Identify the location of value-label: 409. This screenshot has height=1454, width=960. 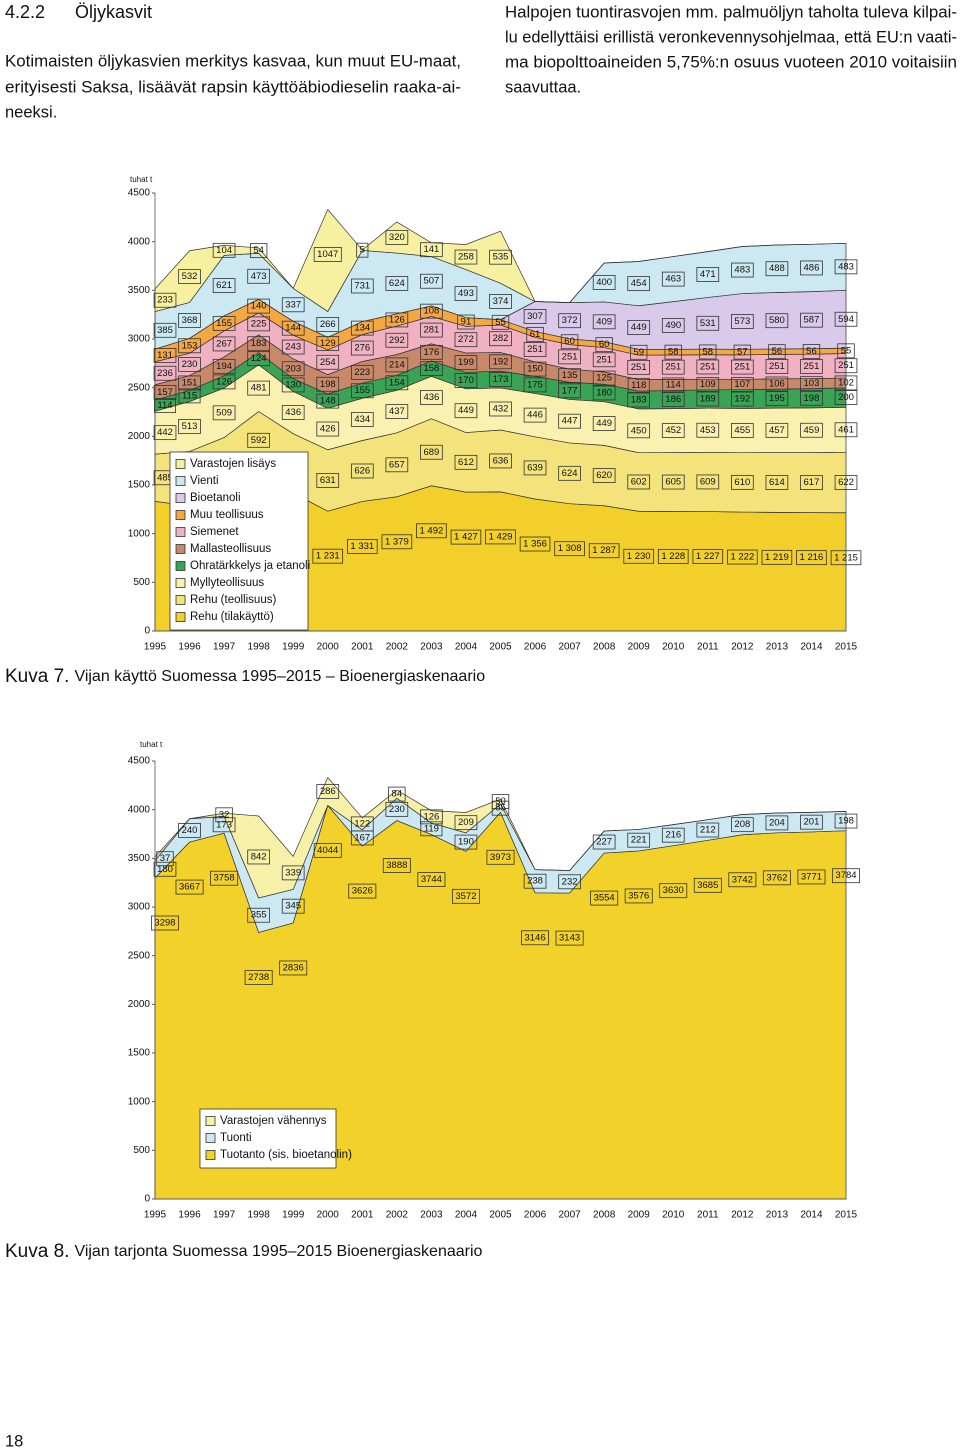
(604, 321).